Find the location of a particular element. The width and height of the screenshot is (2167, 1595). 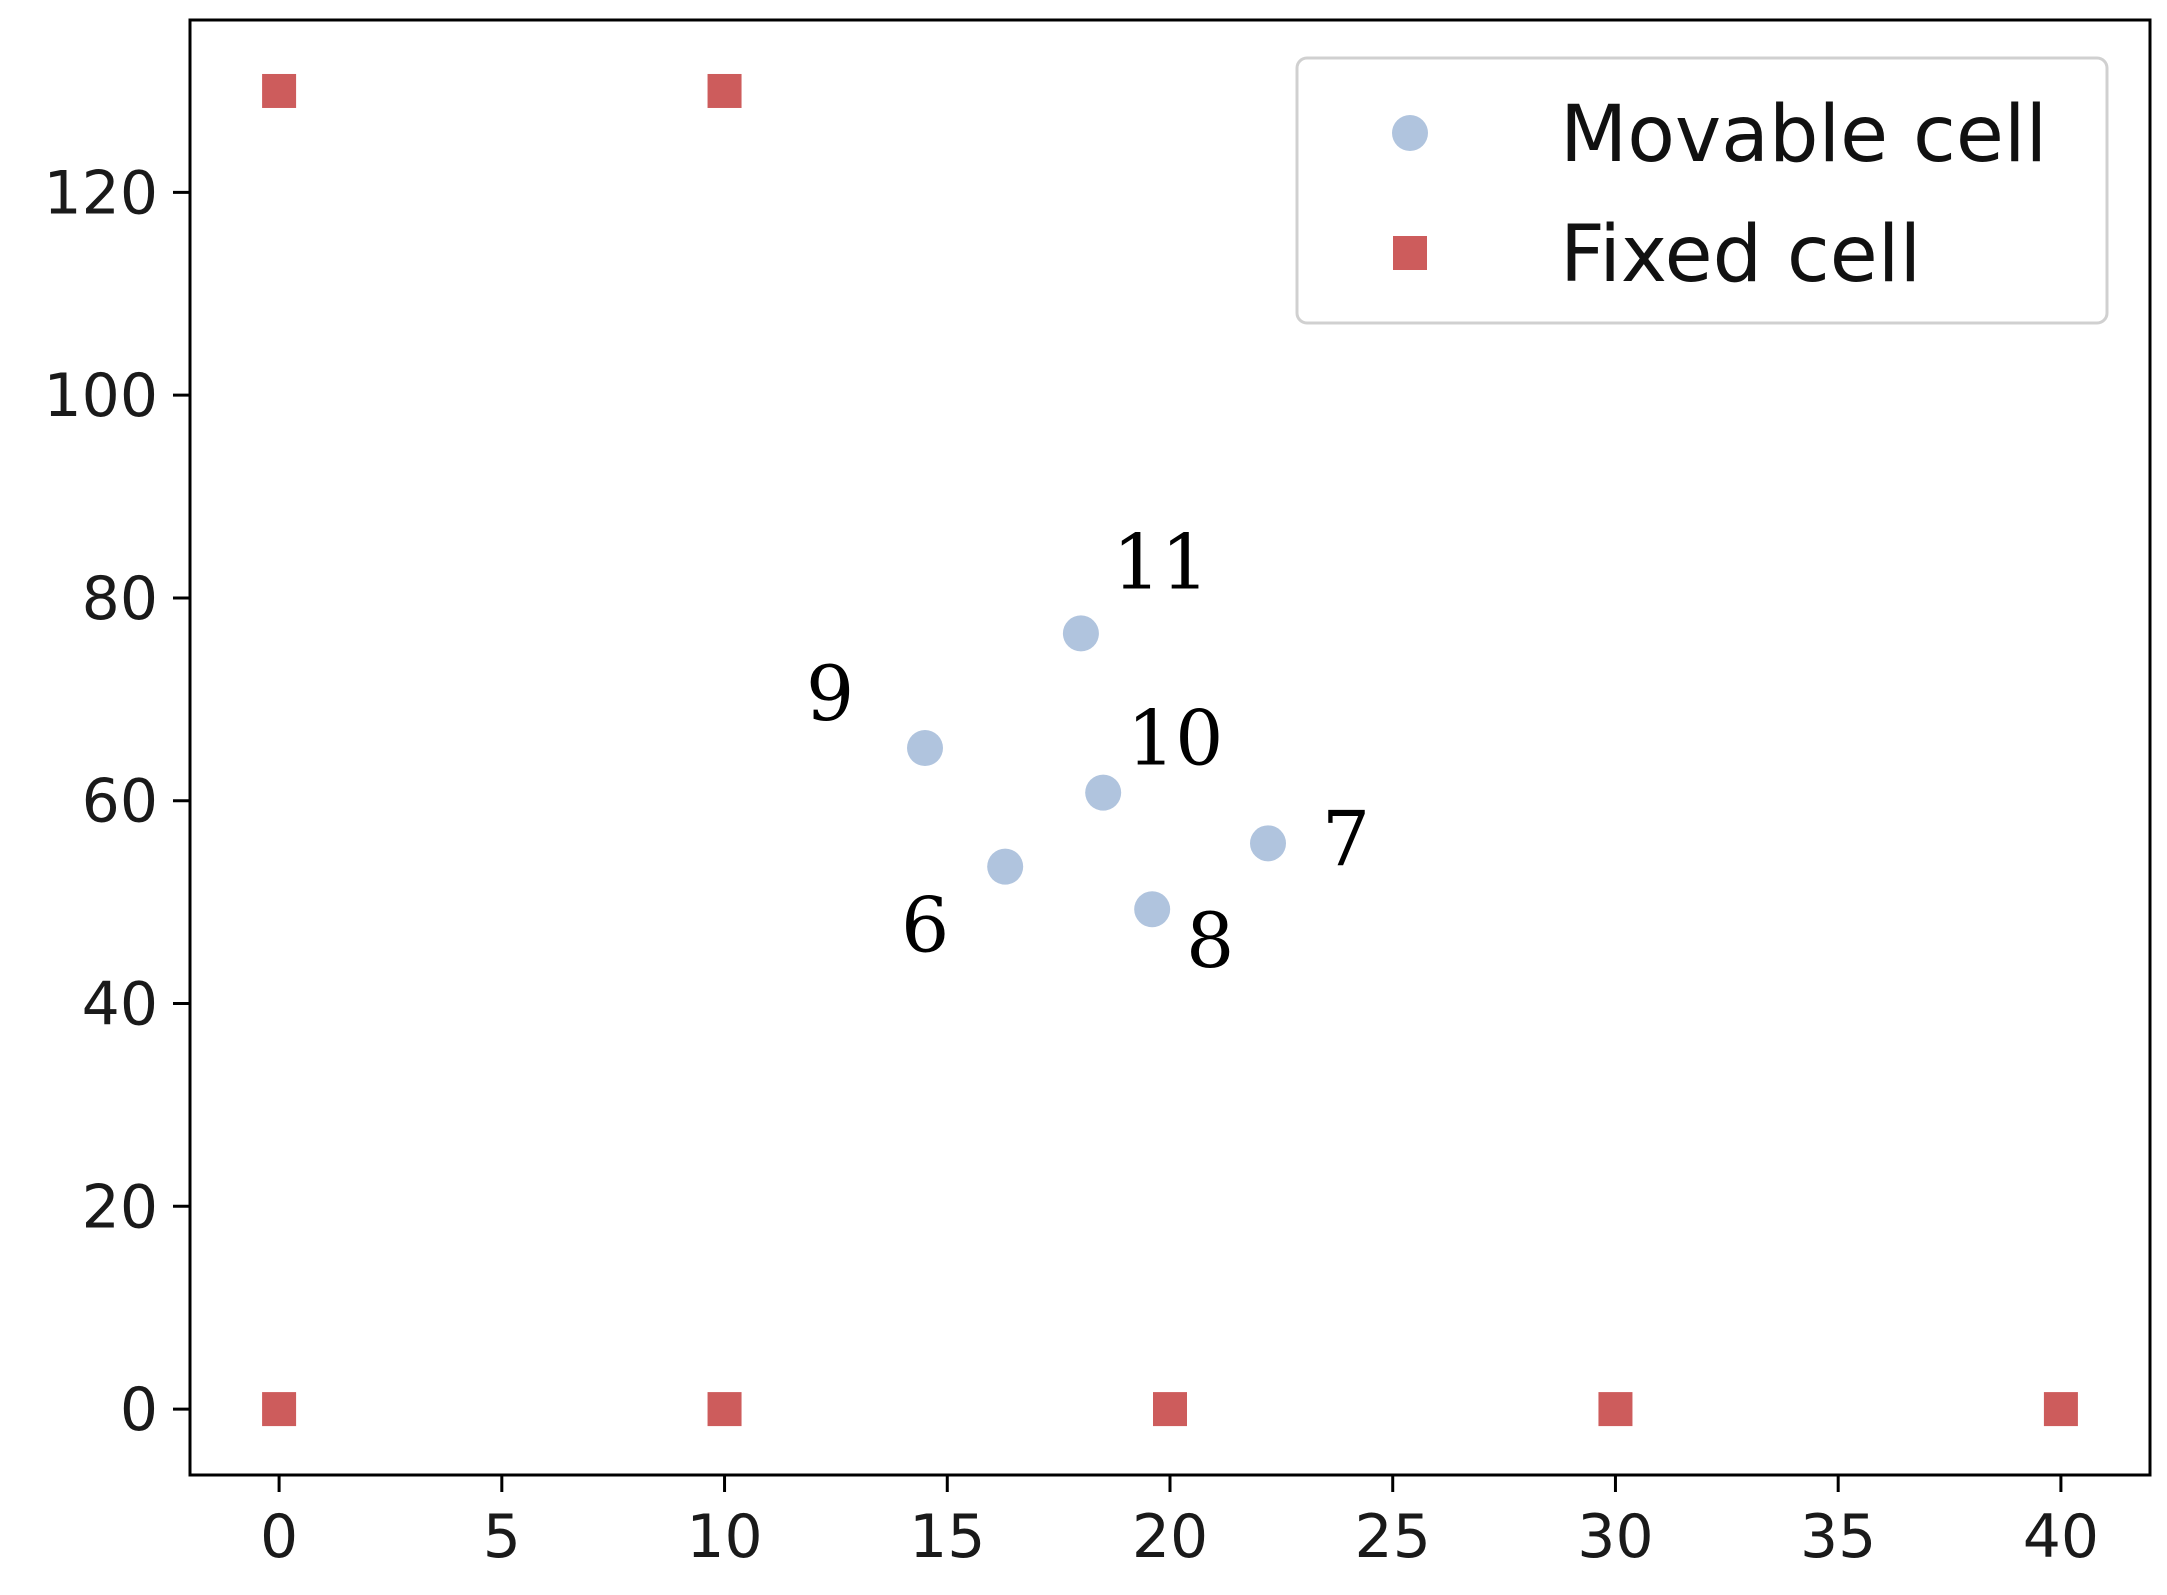

legend: Movable cell Fixed cell is located at coordinates (1702, 190).